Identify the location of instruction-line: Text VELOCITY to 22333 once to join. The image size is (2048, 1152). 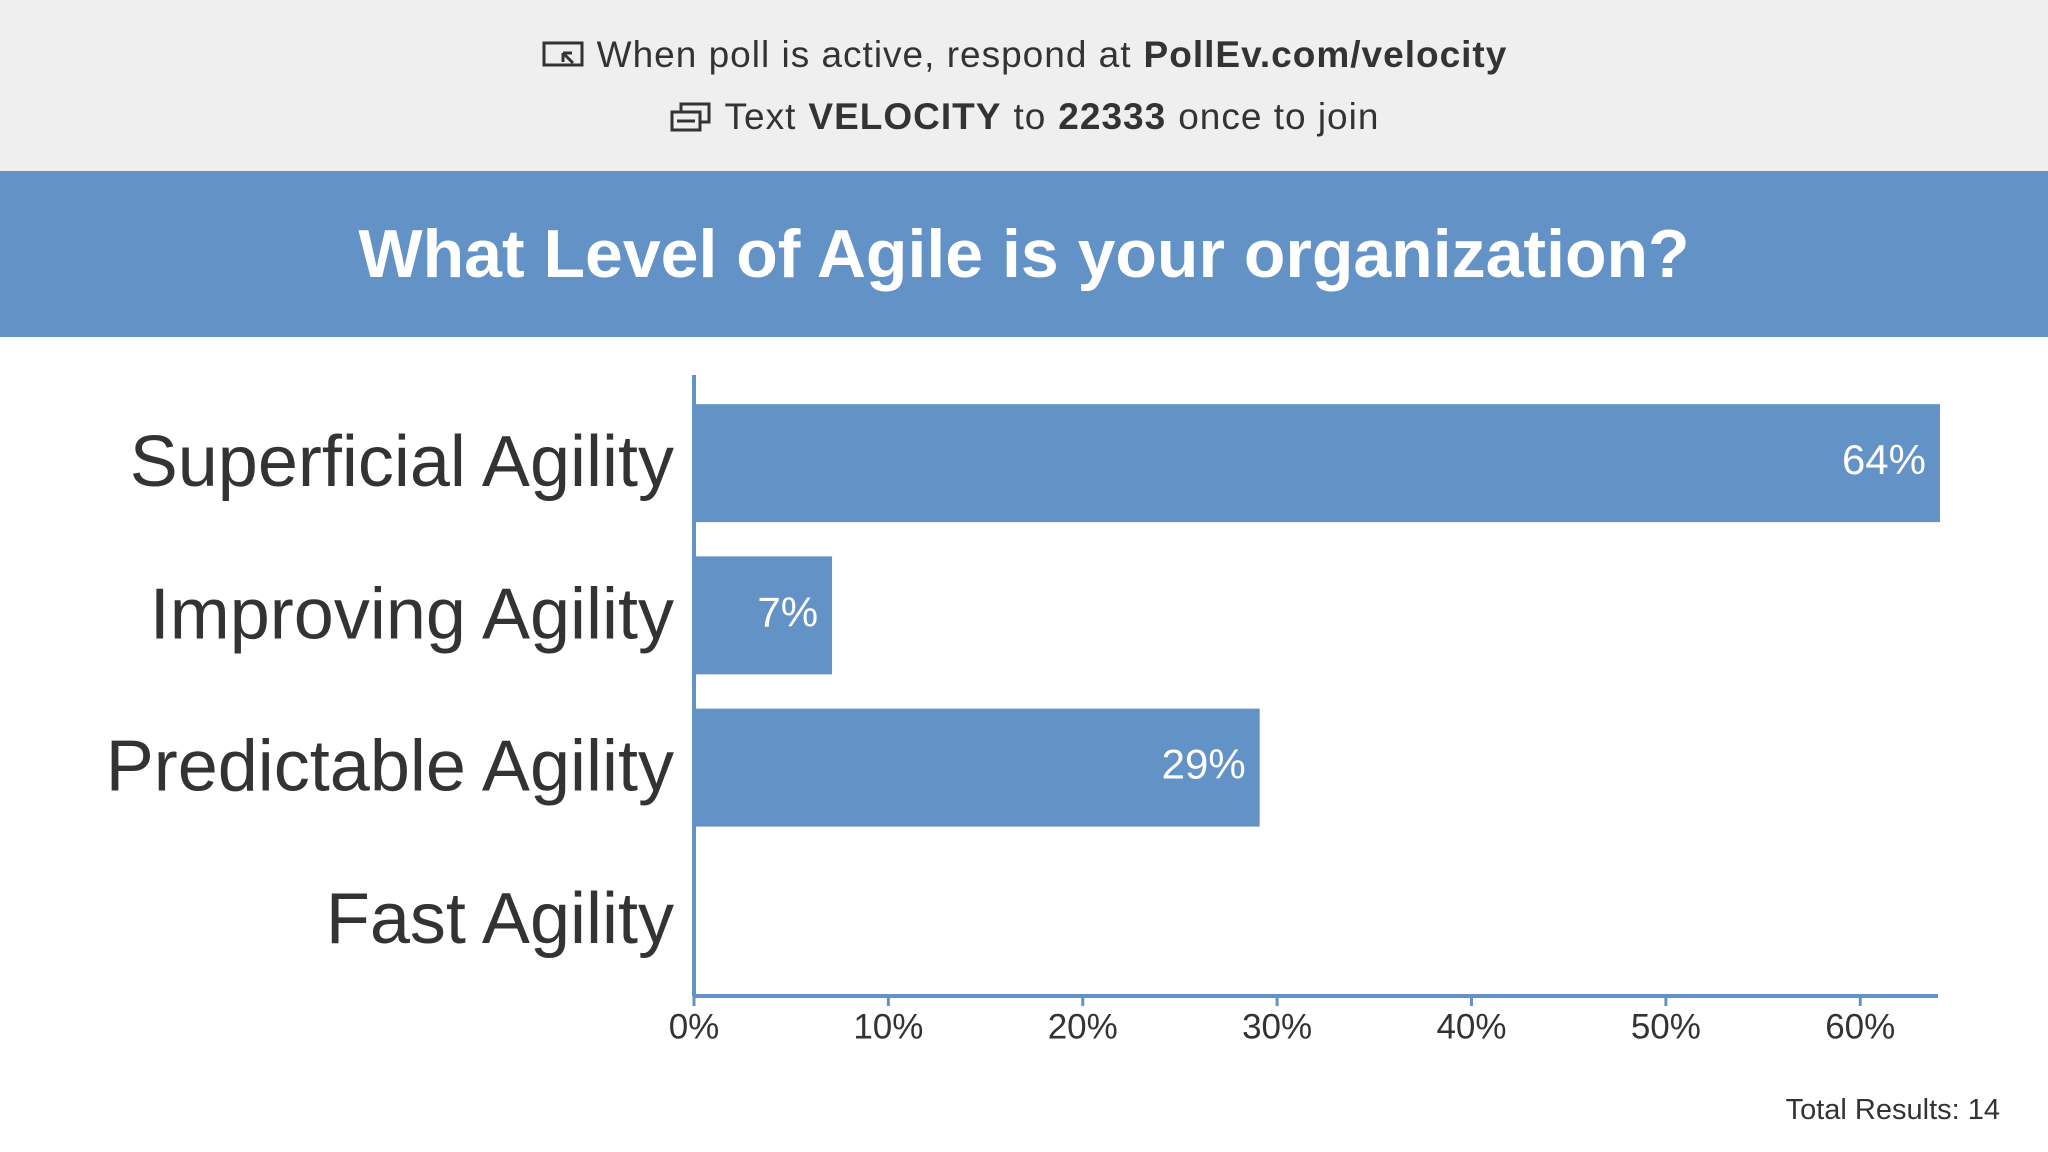
(1024, 117).